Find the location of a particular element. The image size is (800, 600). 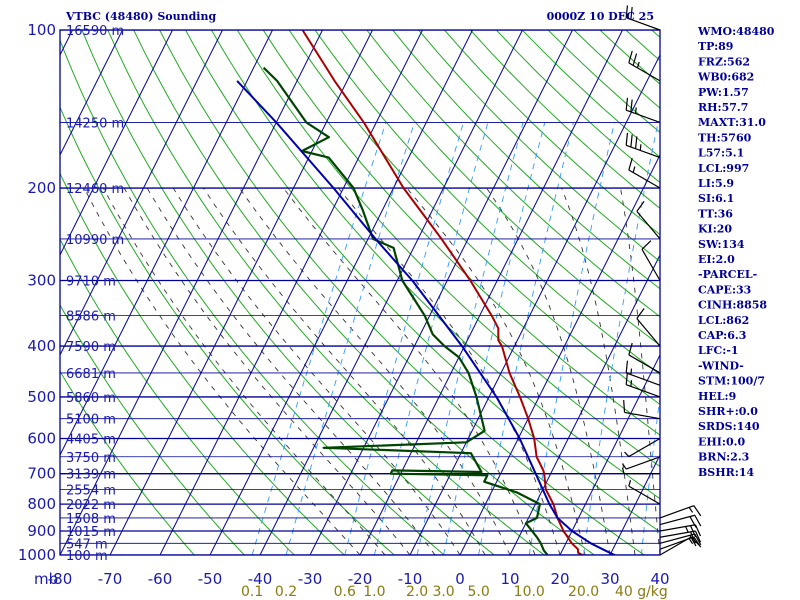

sounding-index: PW:1.57 is located at coordinates (723, 92).